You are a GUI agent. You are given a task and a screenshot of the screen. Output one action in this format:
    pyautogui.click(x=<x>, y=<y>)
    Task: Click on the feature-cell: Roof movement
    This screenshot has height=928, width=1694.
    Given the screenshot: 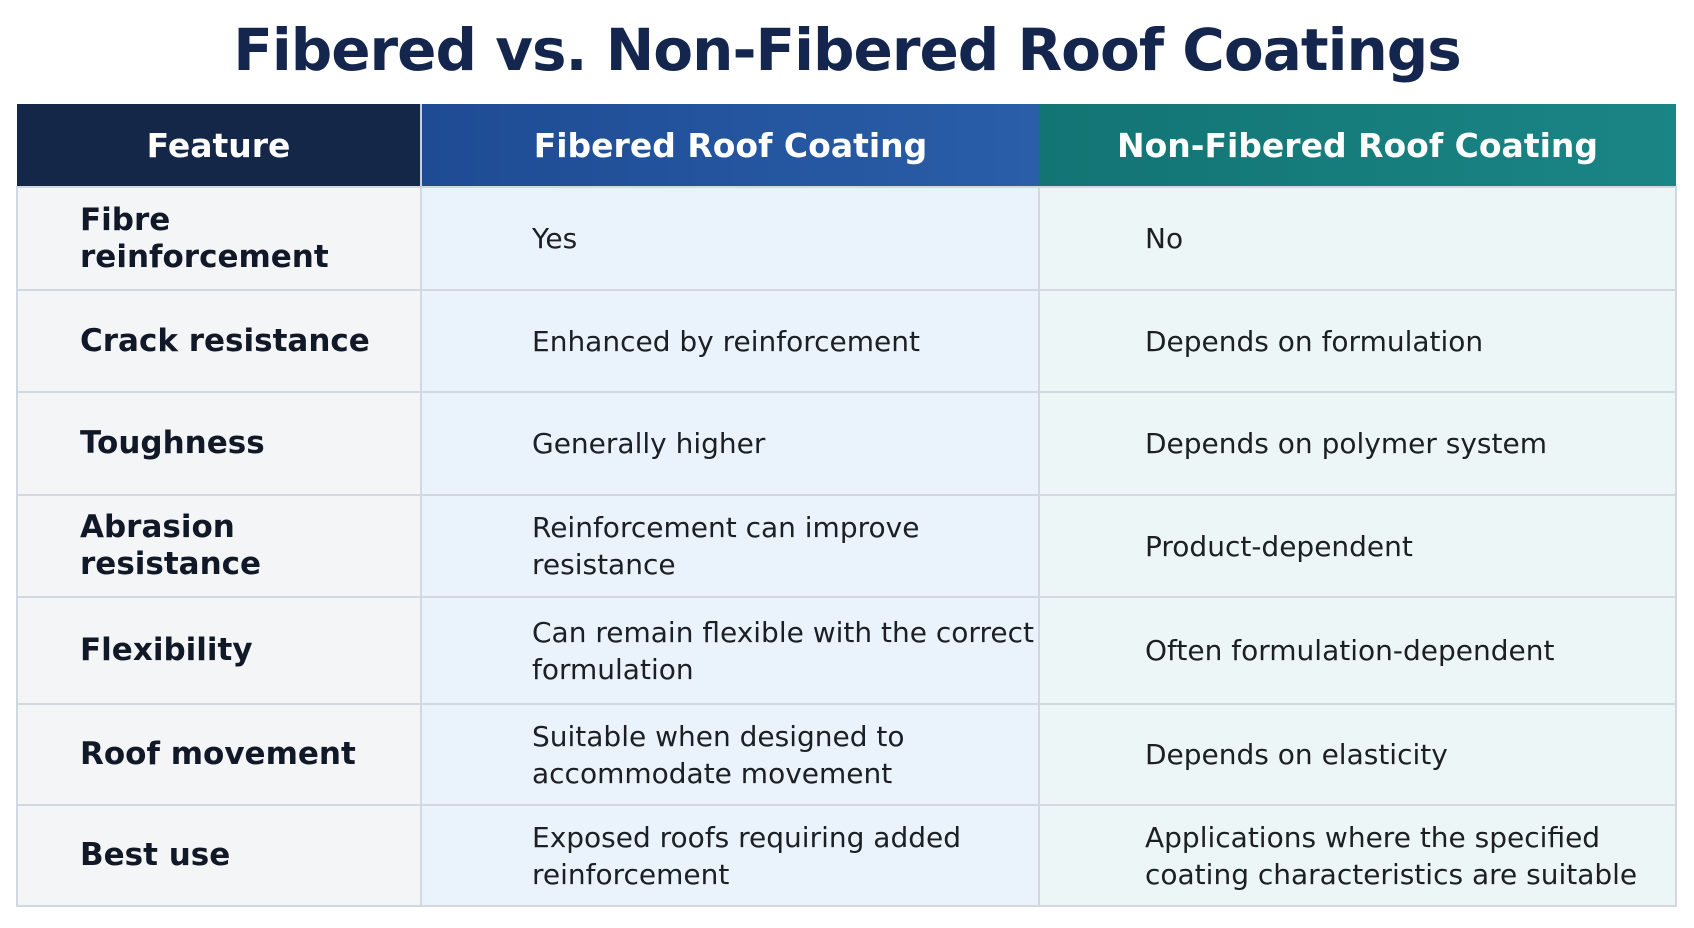 What is the action you would take?
    pyautogui.click(x=219, y=754)
    